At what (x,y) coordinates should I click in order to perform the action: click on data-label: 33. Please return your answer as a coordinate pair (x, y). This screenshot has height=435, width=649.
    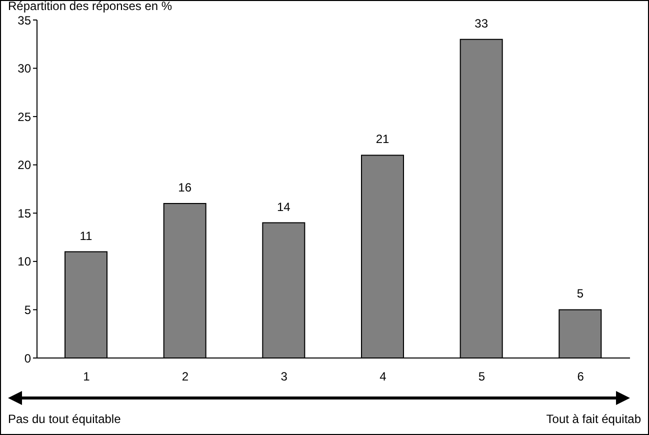
    Looking at the image, I should click on (481, 23).